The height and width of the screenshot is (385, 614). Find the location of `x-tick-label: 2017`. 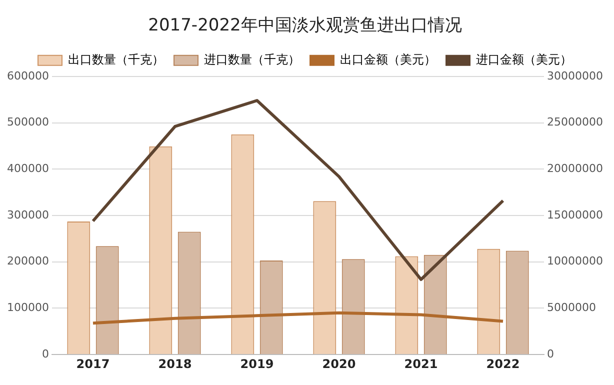

x-tick-label: 2017 is located at coordinates (93, 363).